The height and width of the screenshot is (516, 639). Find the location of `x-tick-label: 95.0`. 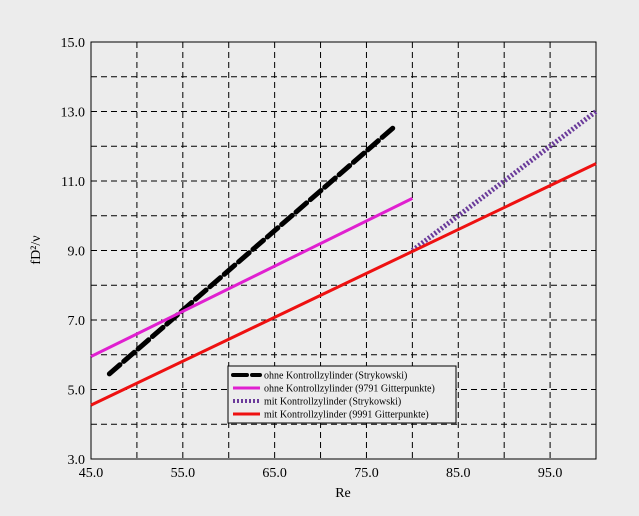

x-tick-label: 95.0 is located at coordinates (550, 473).